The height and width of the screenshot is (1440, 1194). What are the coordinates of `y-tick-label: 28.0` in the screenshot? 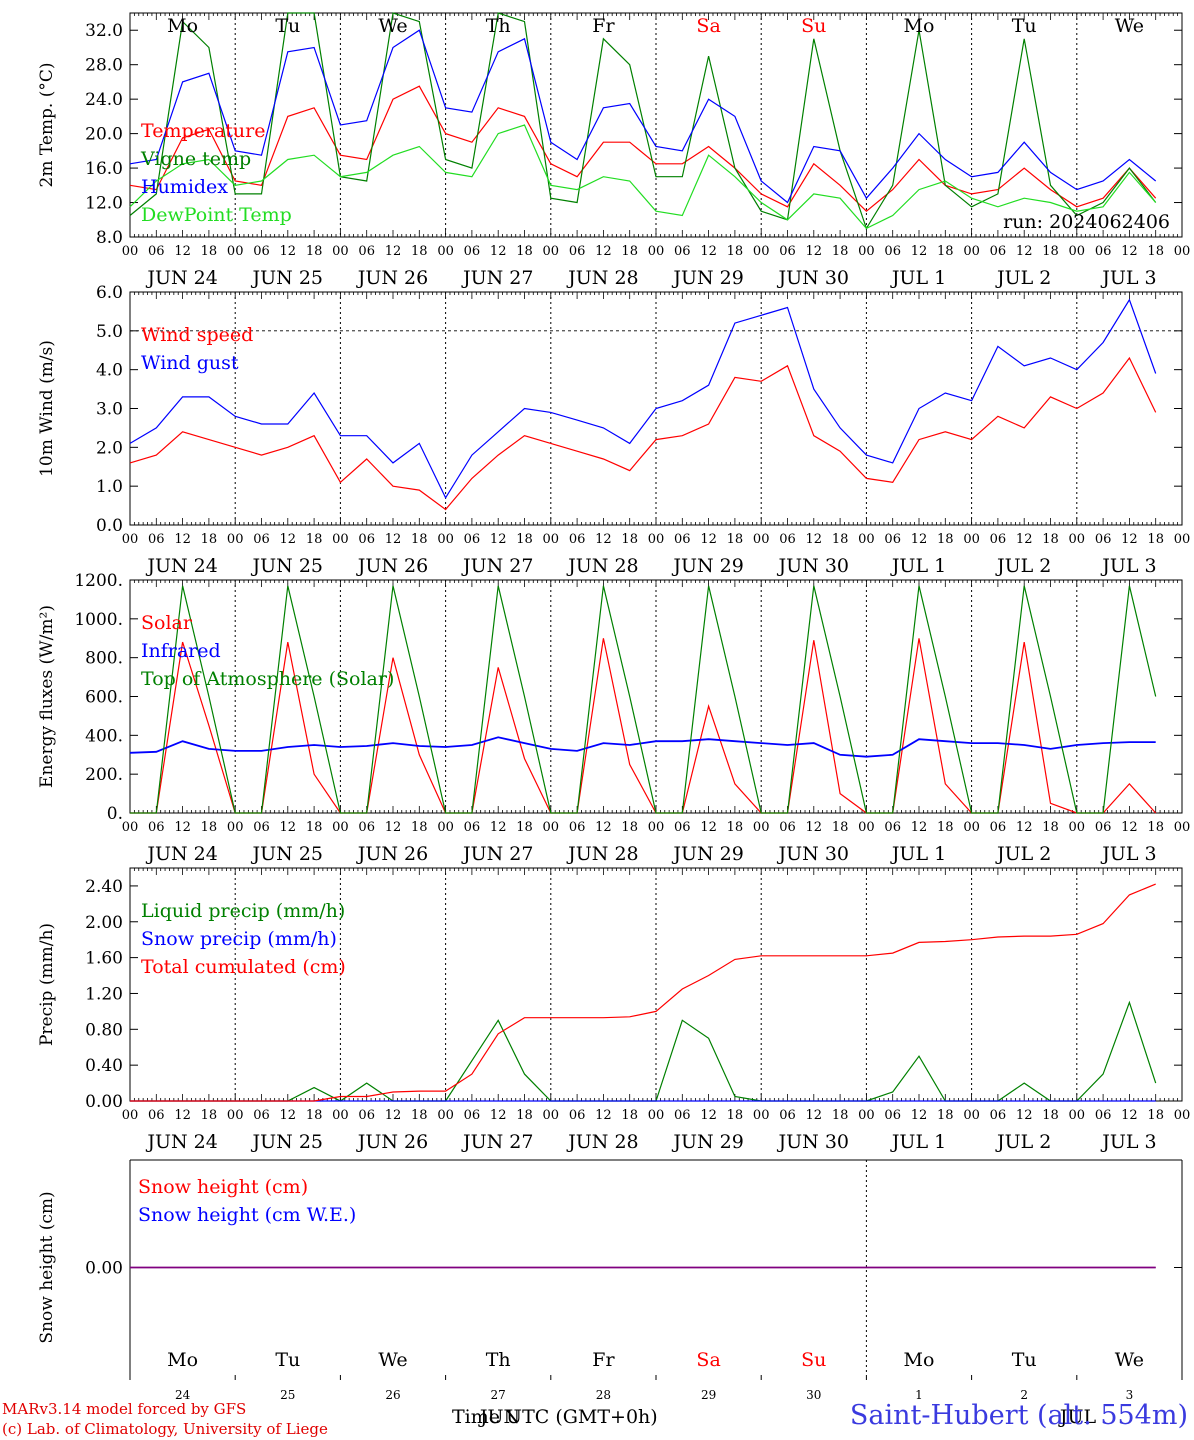 It's located at (104, 66).